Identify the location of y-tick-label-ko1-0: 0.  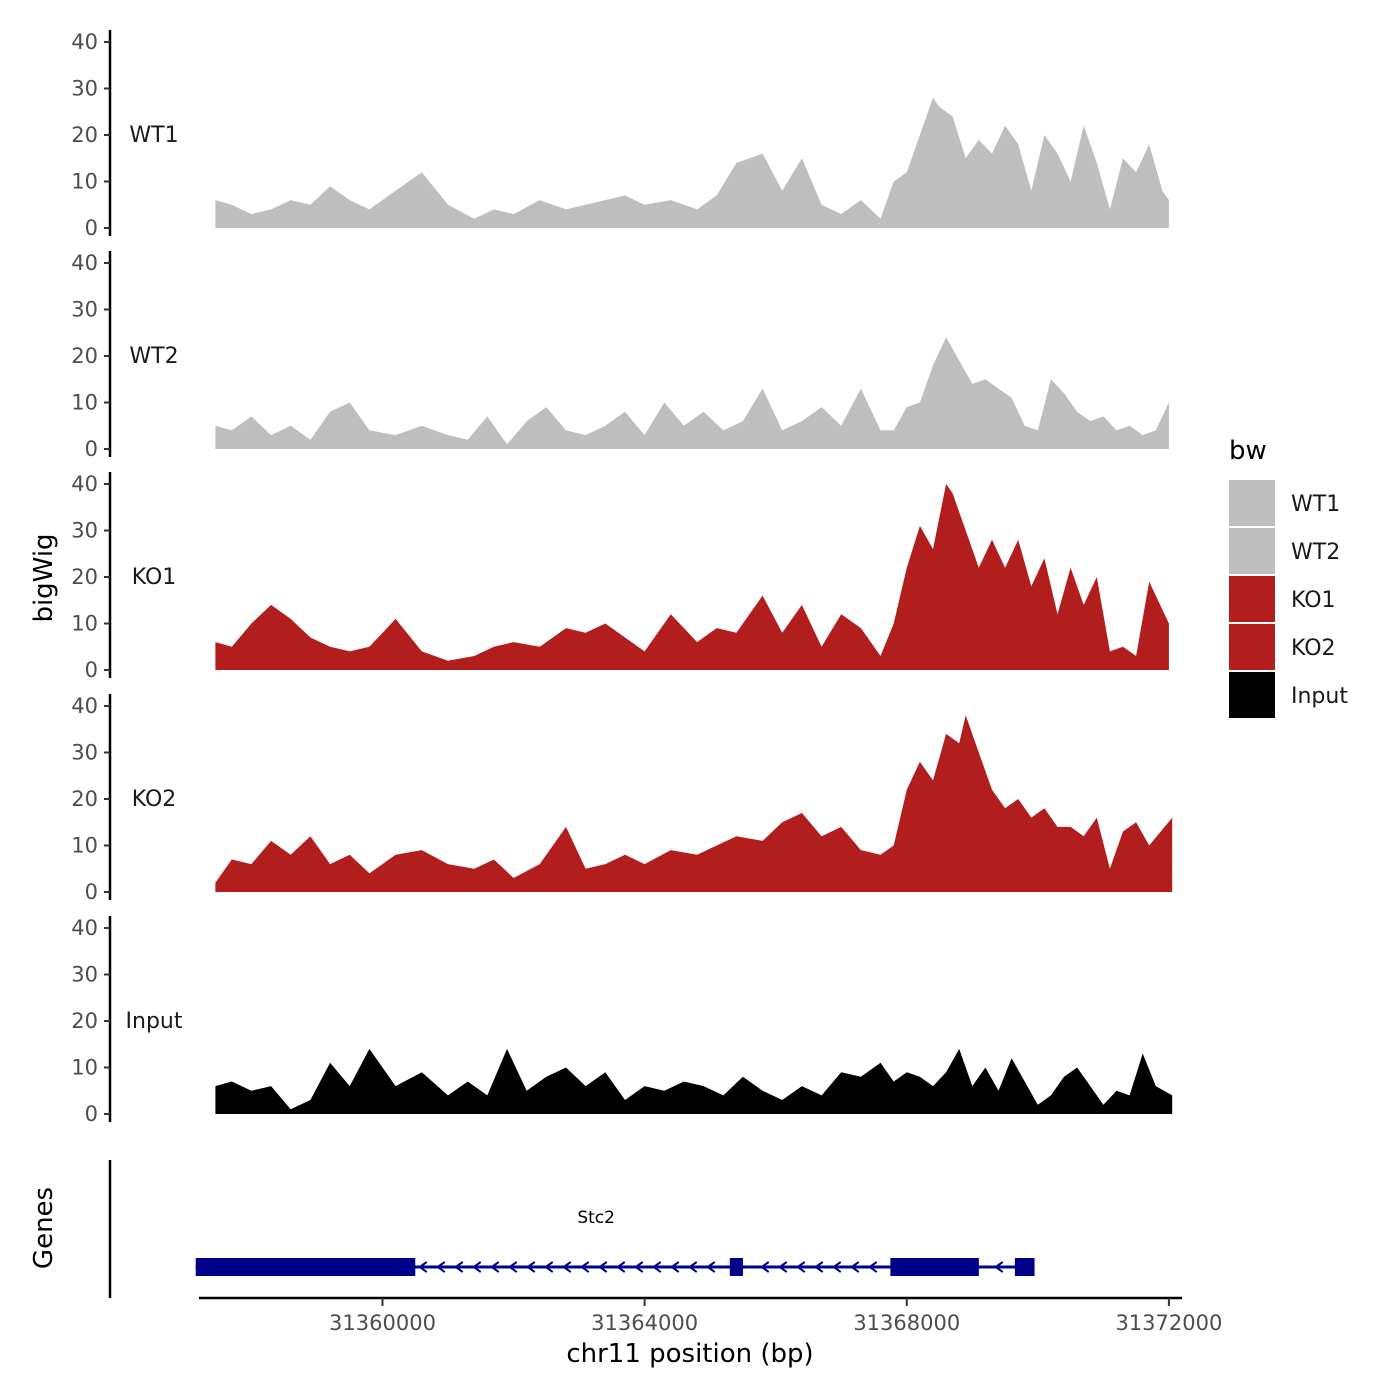
(91, 670).